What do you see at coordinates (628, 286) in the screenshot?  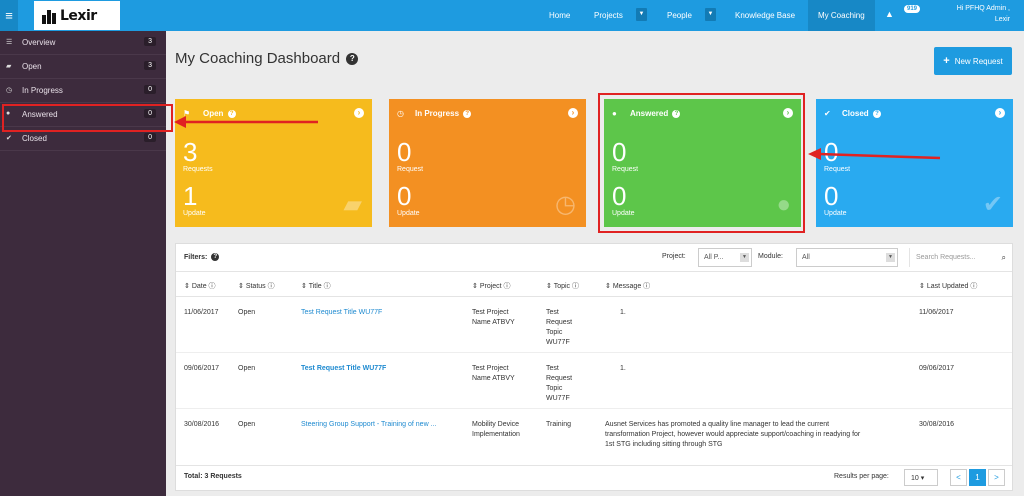 I see `col-header-message: ⇕ Message ⓘ` at bounding box center [628, 286].